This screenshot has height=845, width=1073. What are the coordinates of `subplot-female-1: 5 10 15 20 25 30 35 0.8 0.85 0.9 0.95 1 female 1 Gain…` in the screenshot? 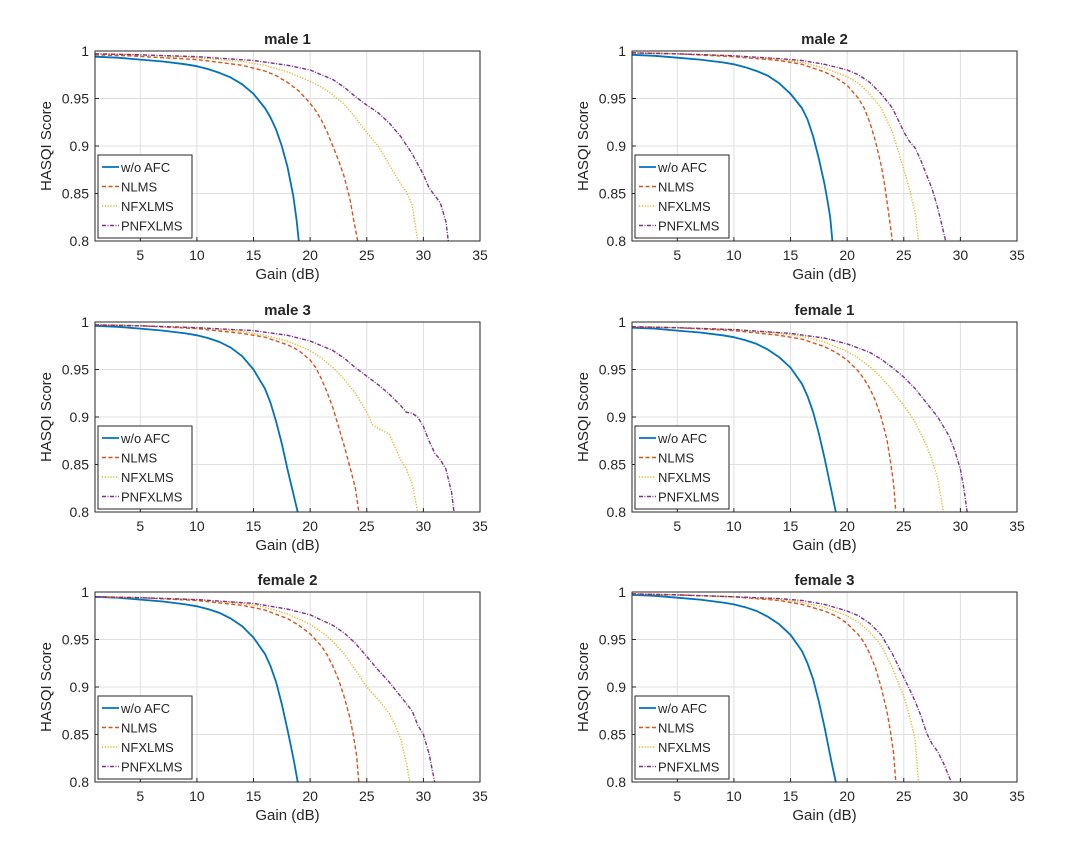 It's located at (800, 428).